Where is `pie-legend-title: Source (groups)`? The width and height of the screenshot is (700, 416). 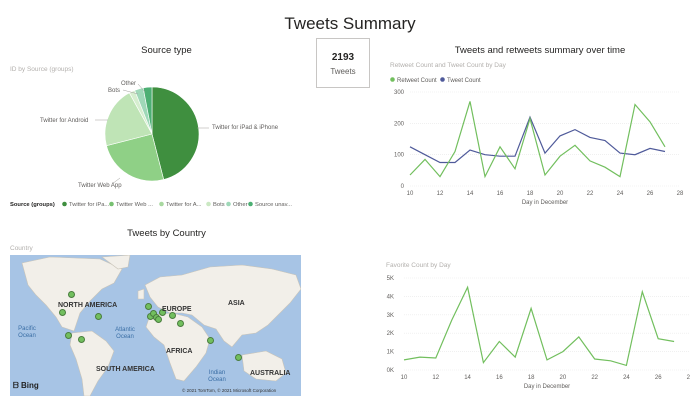
pie-legend-title: Source (groups) is located at coordinates (32, 205).